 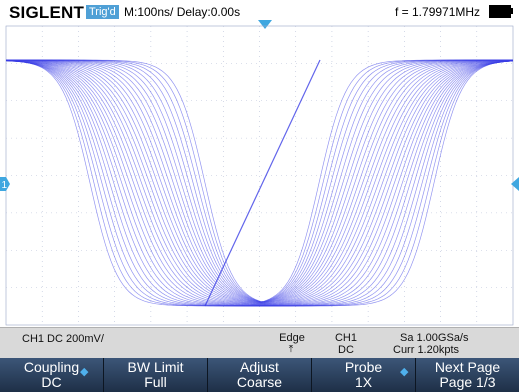 What do you see at coordinates (291, 349) in the screenshot?
I see `rising-edge-icon: ⤒` at bounding box center [291, 349].